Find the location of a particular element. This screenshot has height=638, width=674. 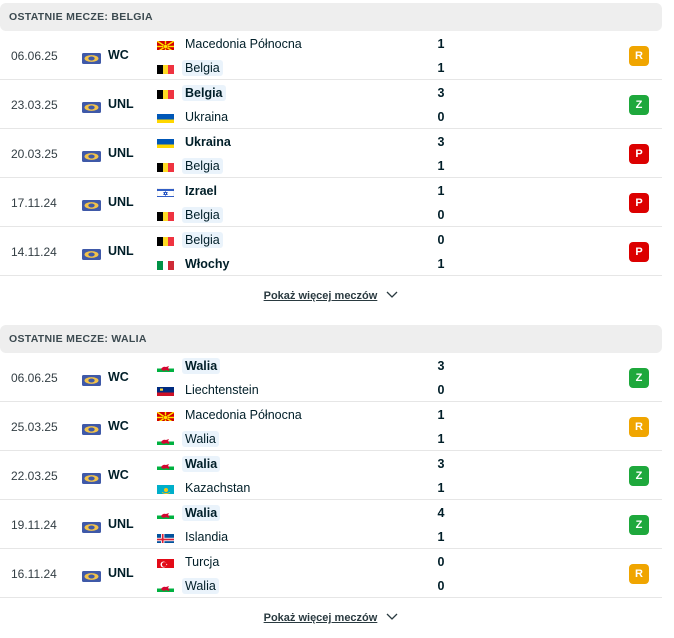

match-row: 17.11.24 UNL Izrael 1 Belgia 0 P is located at coordinates (331, 202).